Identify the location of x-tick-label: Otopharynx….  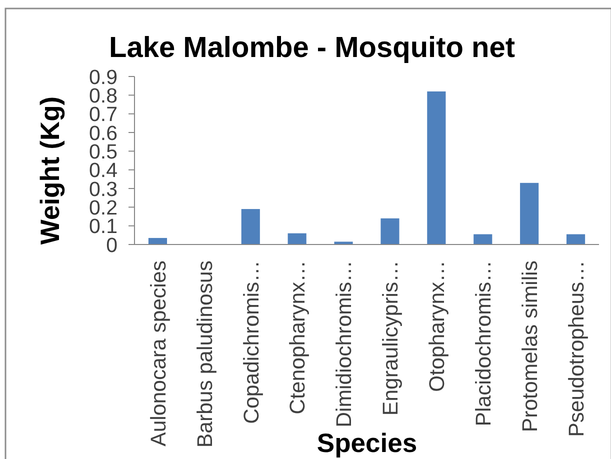
(437, 326).